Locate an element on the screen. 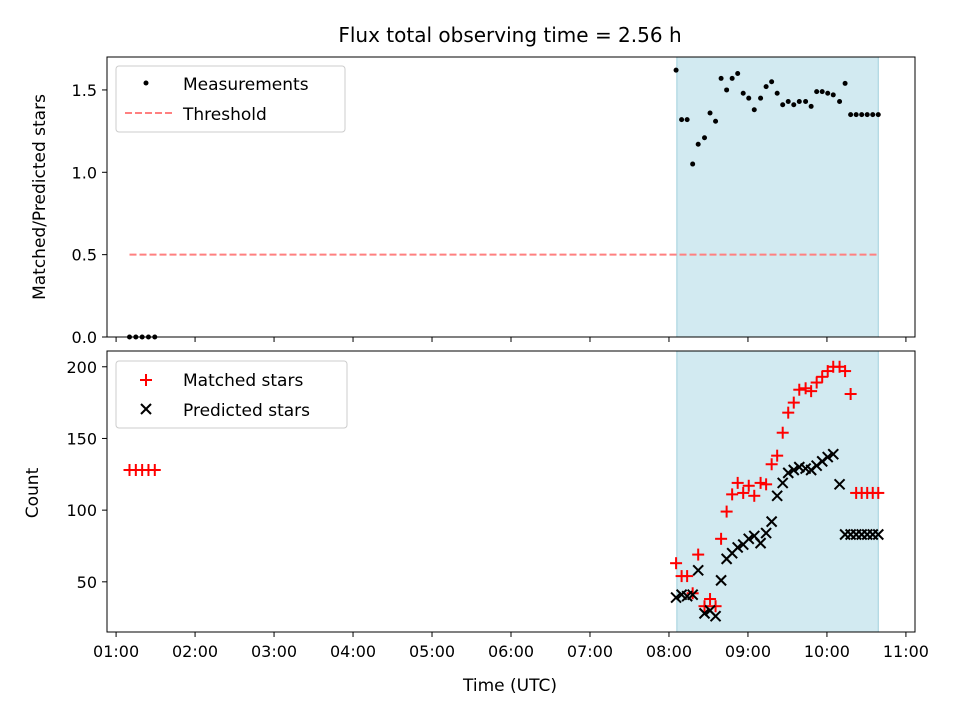  bottom-x-tick-label: 09:00 is located at coordinates (748, 651).